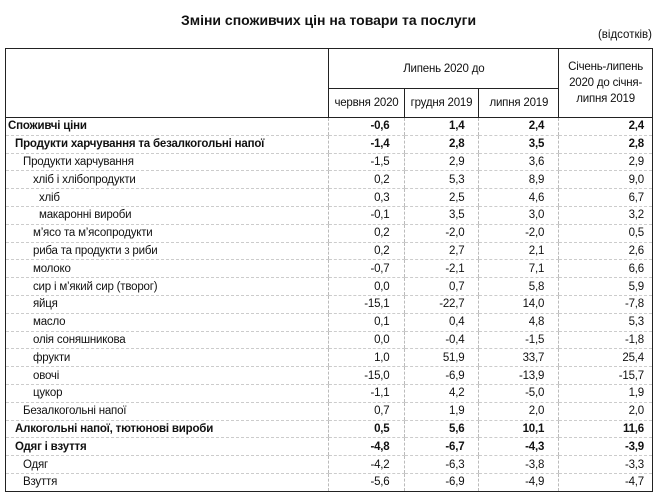  Describe the element at coordinates (605, 162) in the screenshot. I see `row-value: 2,9` at that location.